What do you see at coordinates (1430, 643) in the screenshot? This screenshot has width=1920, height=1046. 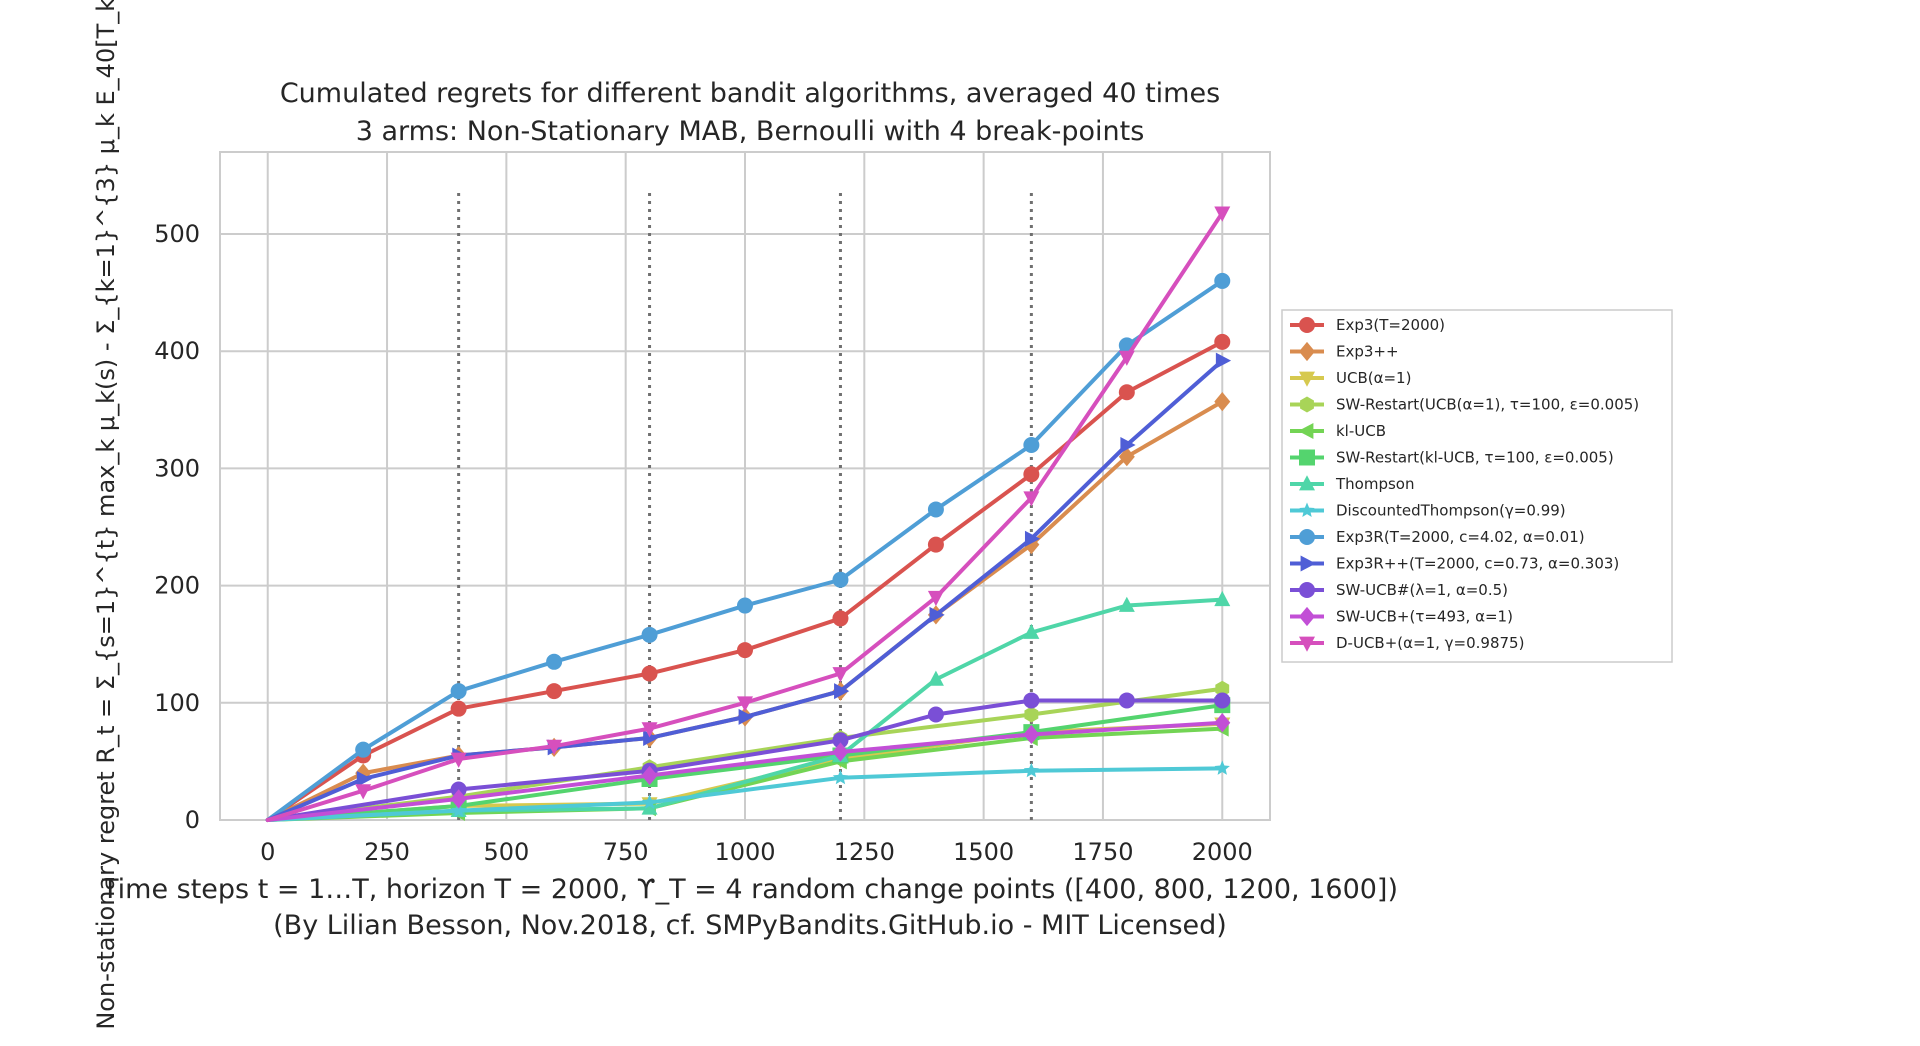 I see `legend-label: D-UCB+(α=1, γ=0.9875)` at bounding box center [1430, 643].